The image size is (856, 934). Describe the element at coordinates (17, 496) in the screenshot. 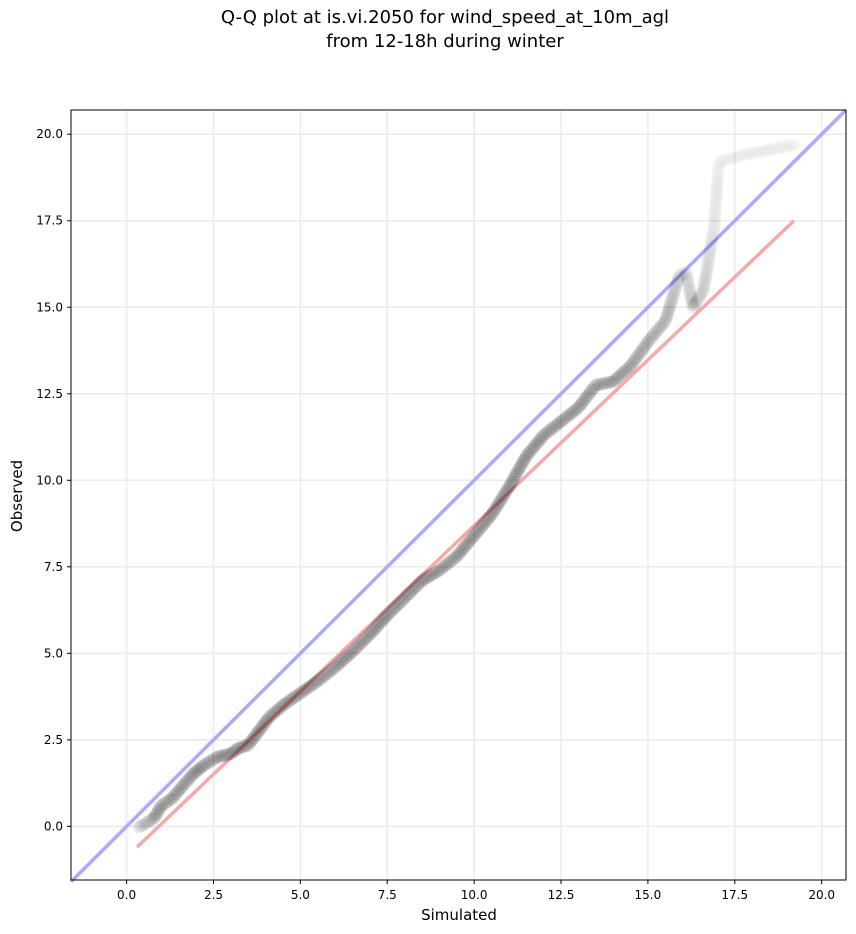

I see `y-axis-label: Observed` at that location.